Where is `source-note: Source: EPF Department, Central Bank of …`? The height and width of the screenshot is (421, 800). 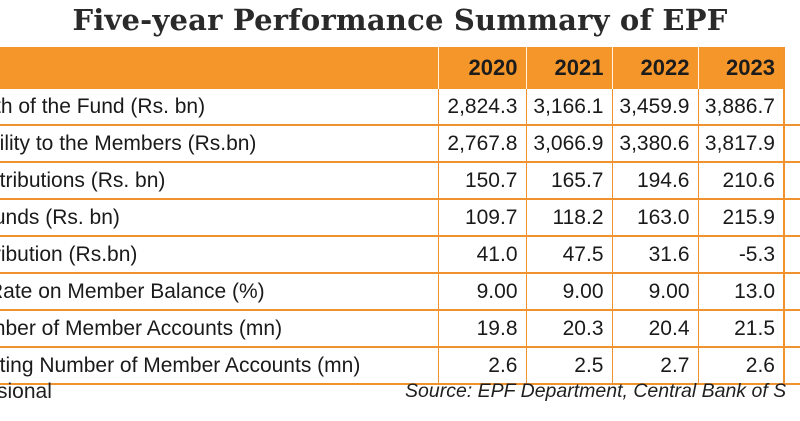 source-note: Source: EPF Department, Central Bank of … is located at coordinates (596, 391).